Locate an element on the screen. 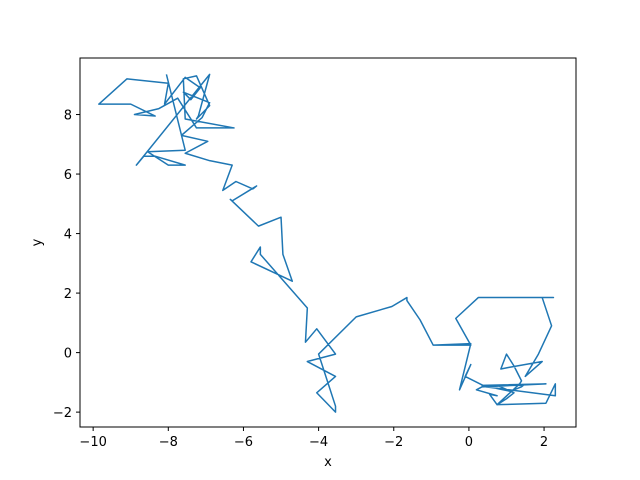 The width and height of the screenshot is (640, 480). y-tick-label: −2 is located at coordinates (62, 413).